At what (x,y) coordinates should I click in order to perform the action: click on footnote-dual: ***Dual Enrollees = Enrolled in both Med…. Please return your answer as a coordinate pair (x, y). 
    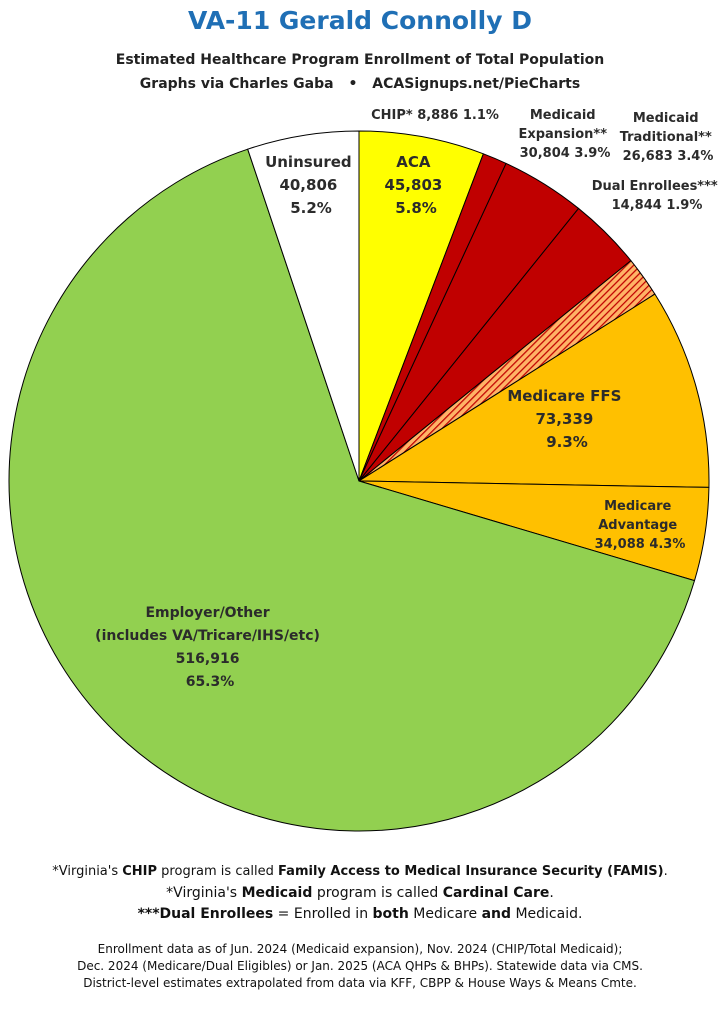
    Looking at the image, I should click on (360, 914).